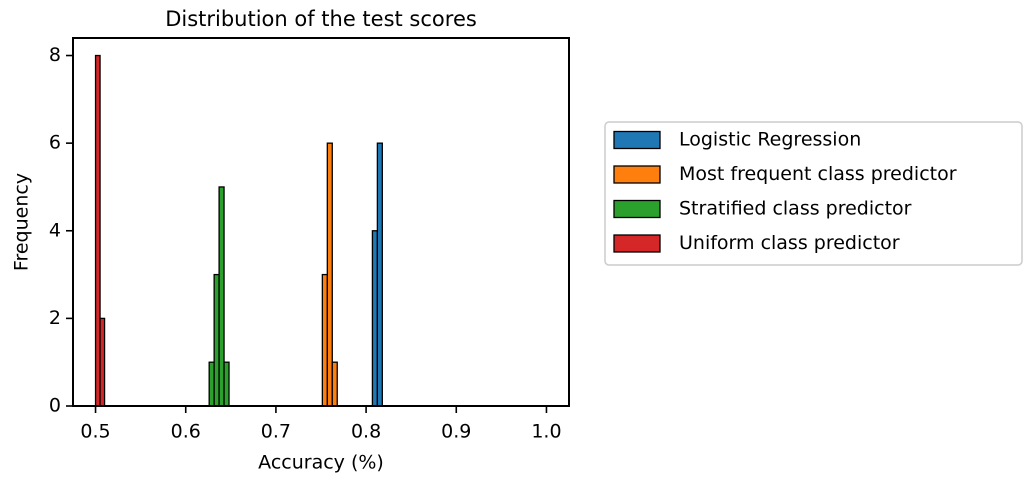  What do you see at coordinates (795, 209) in the screenshot?
I see `legend-label: Stratified class predictor` at bounding box center [795, 209].